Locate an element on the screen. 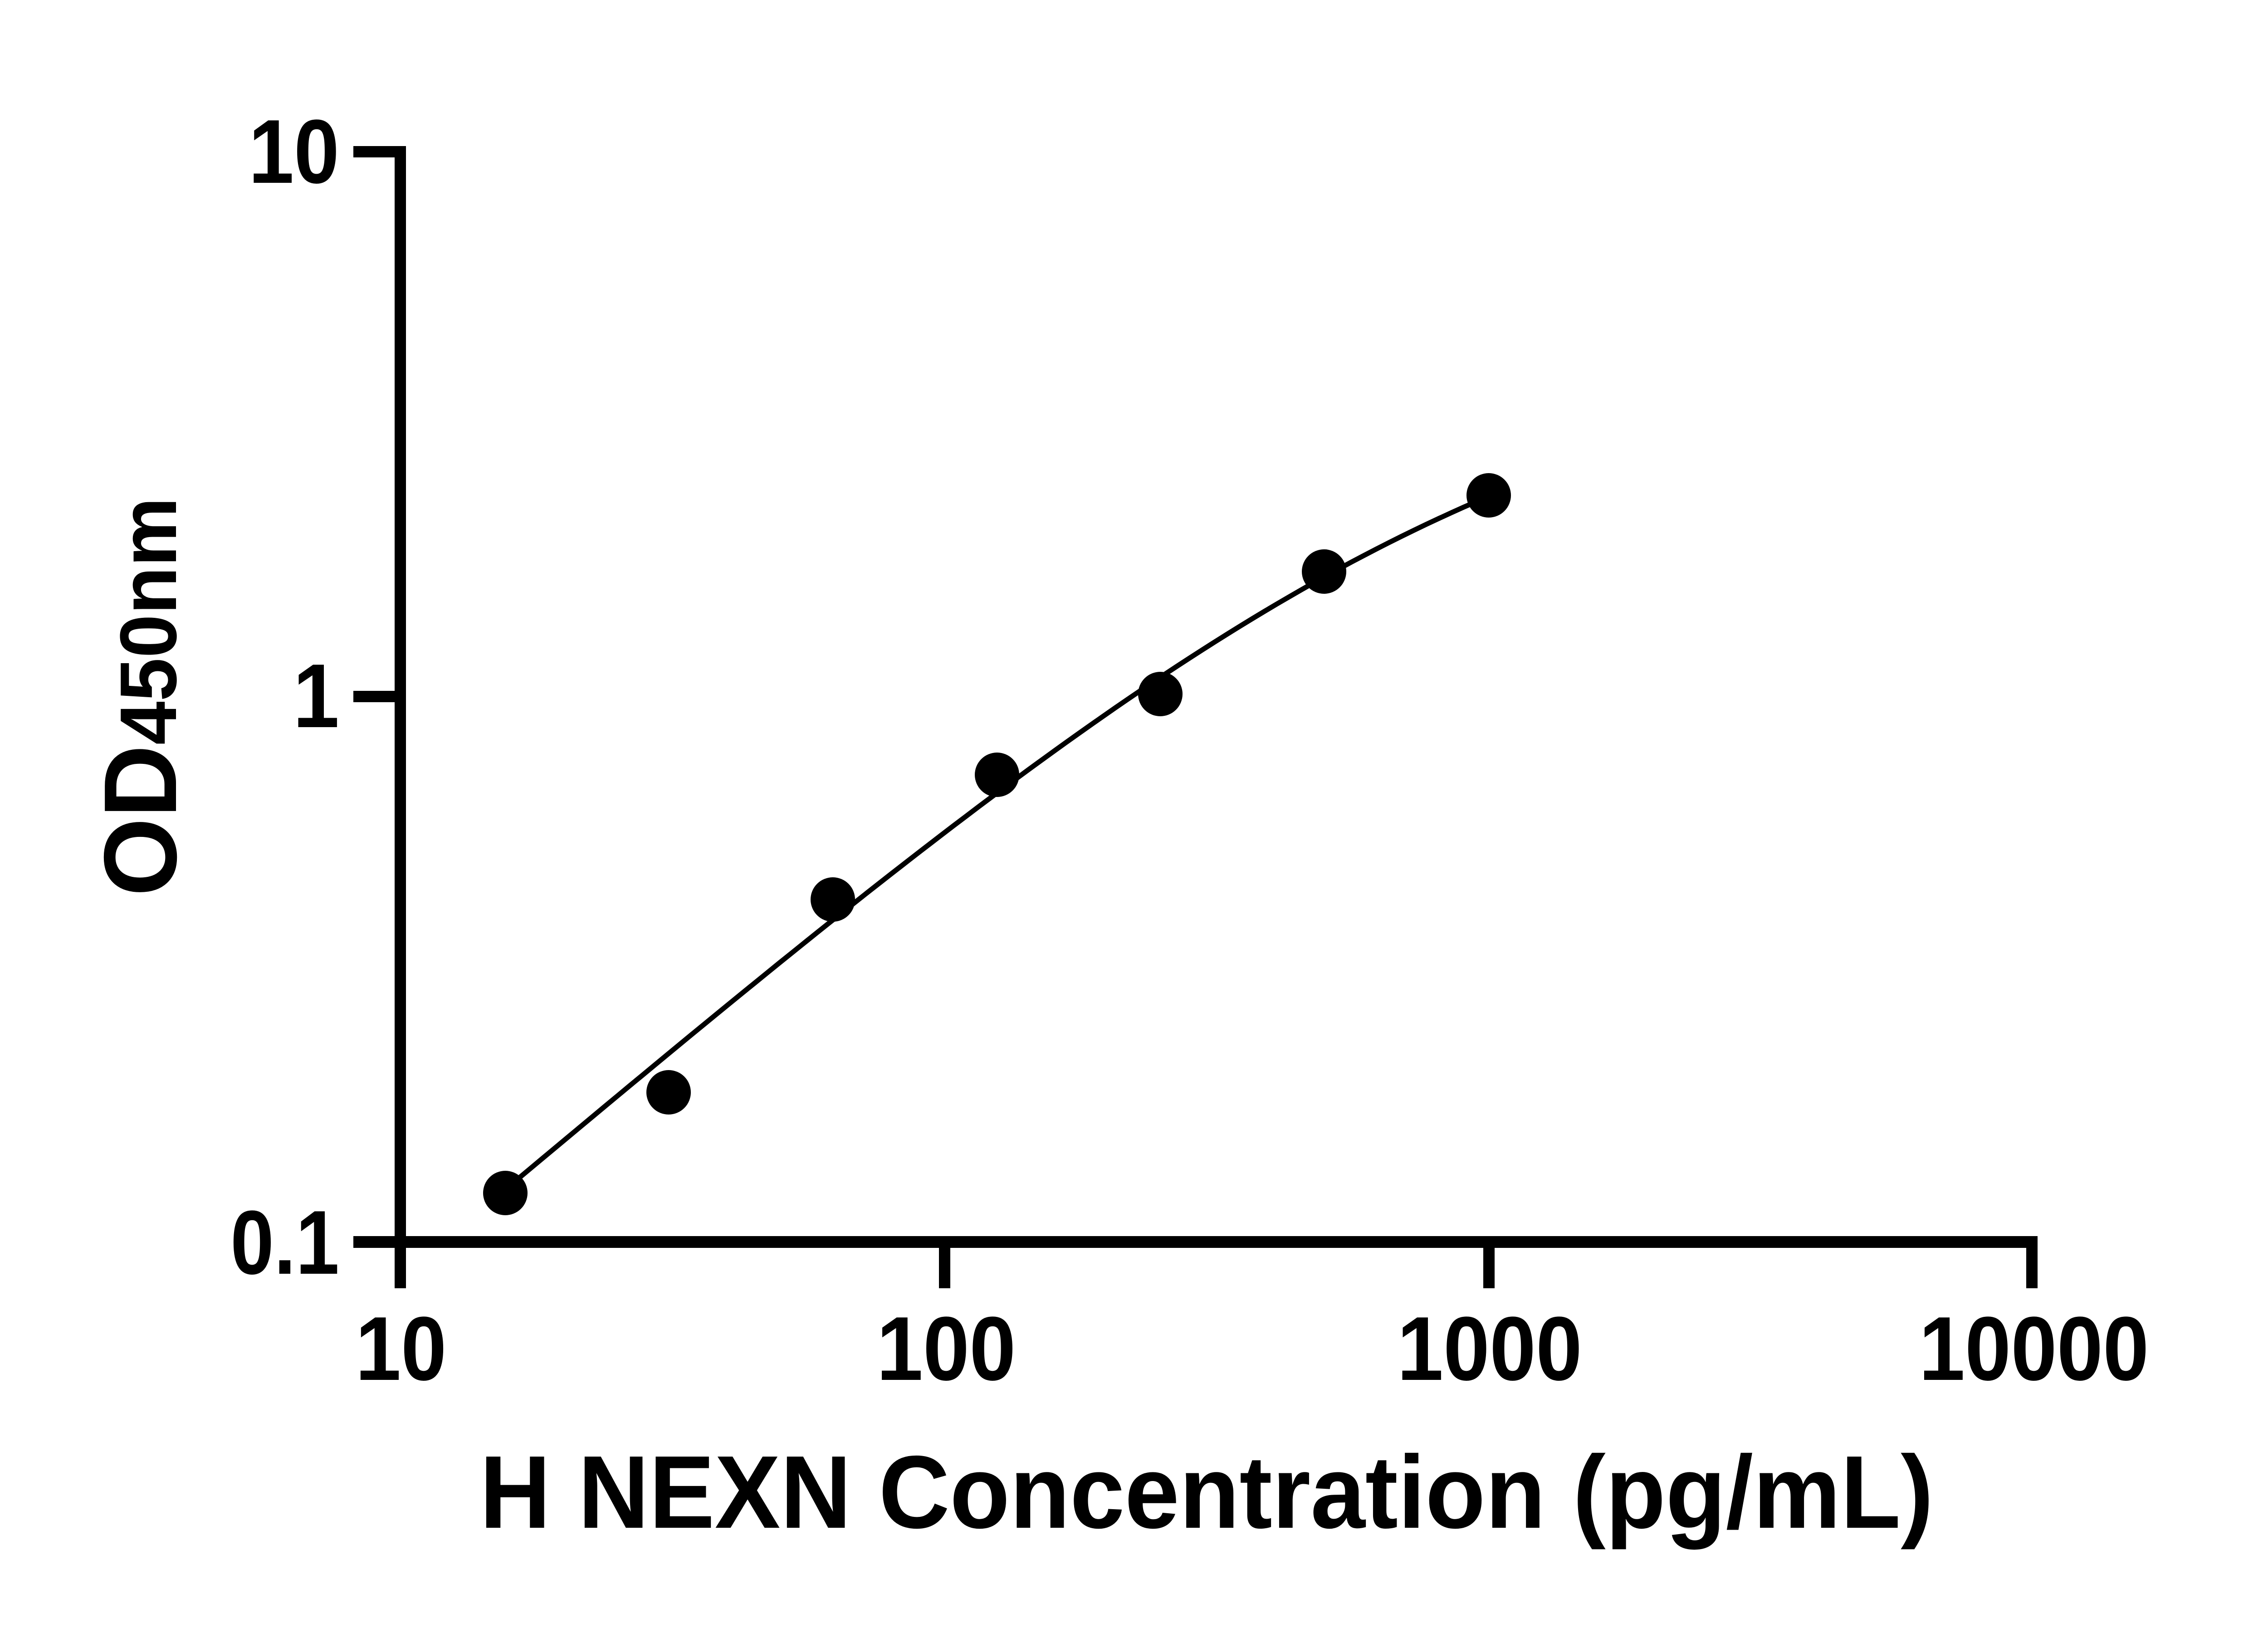 Image resolution: width=2268 pixels, height=1633 pixels. svg-text: 1000 is located at coordinates (1490, 1348).